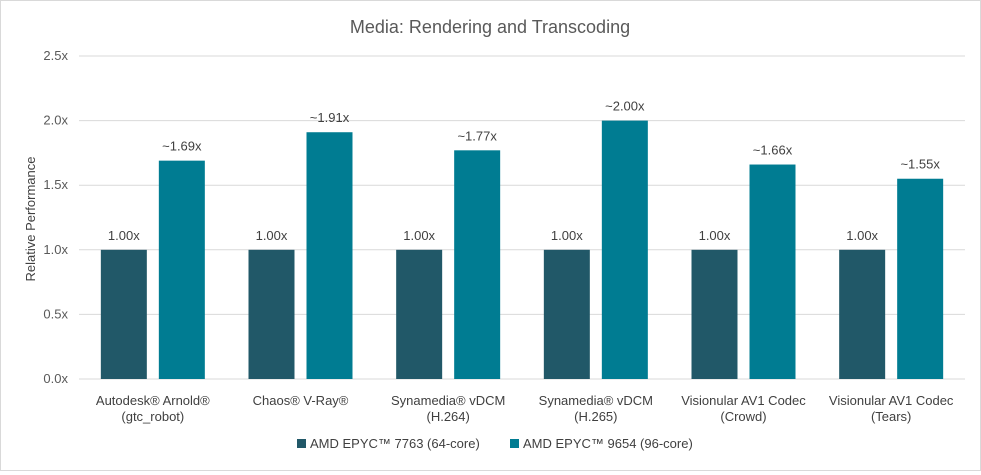  What do you see at coordinates (395, 443) in the screenshot?
I see `legend-label: AMD EPYC™ 7763 (64-core)` at bounding box center [395, 443].